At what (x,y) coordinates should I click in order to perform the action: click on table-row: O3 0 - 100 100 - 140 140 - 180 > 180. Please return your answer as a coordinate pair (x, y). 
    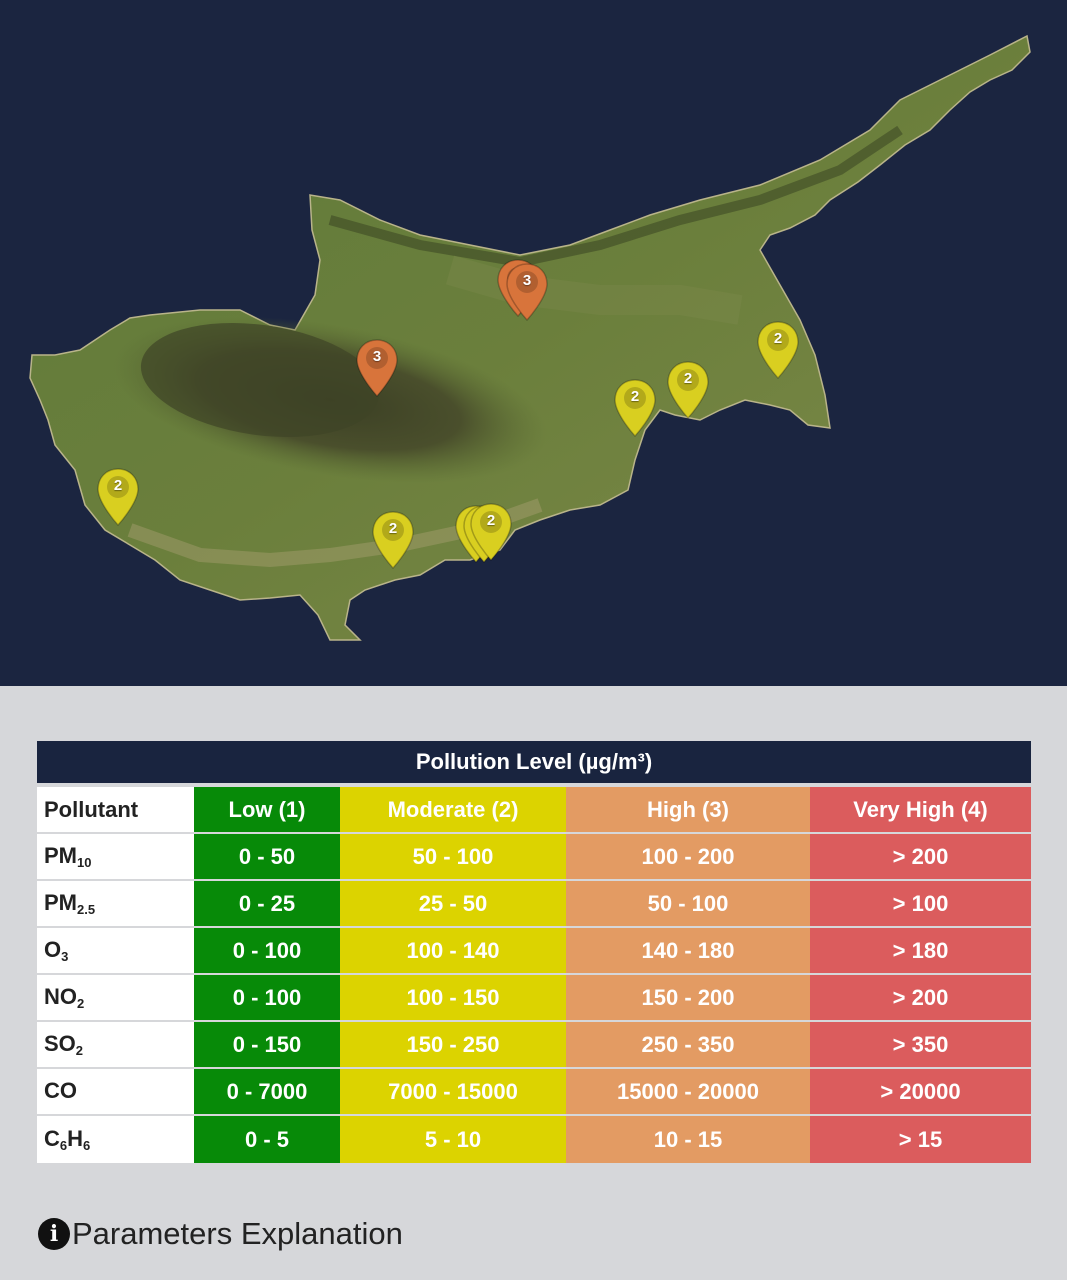
    Looking at the image, I should click on (534, 951).